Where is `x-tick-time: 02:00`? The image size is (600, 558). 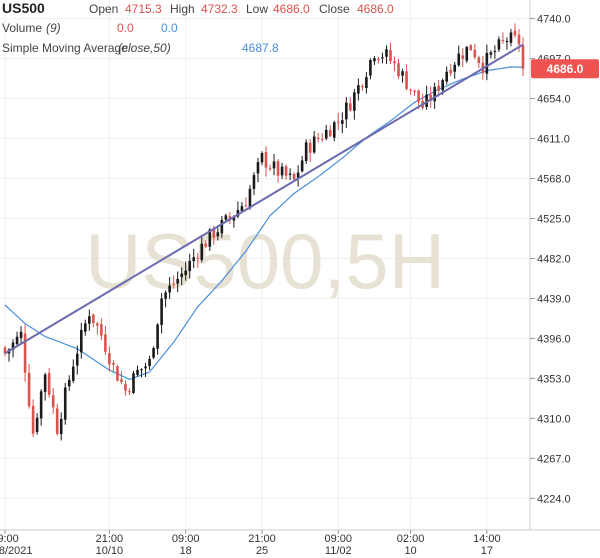 x-tick-time: 02:00 is located at coordinates (411, 539).